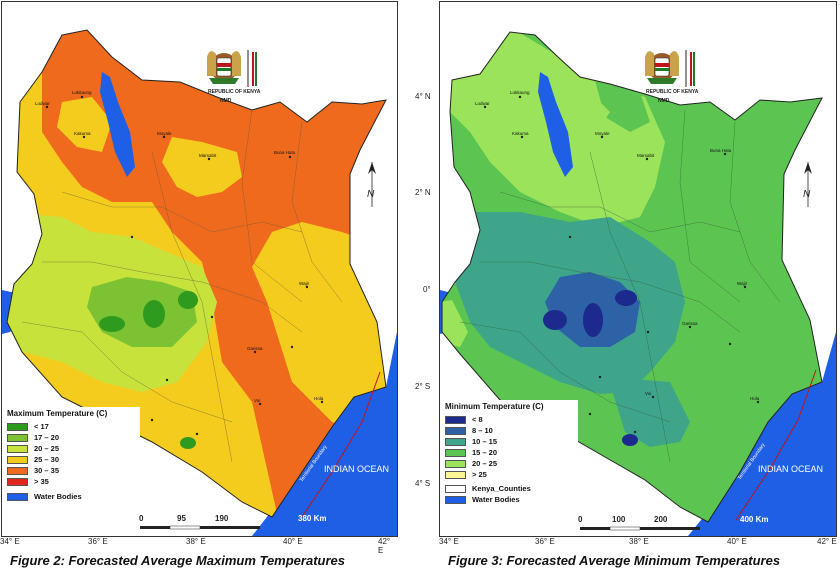 The height and width of the screenshot is (571, 840). Describe the element at coordinates (73, 437) in the screenshot. I see `legend-item: 17 – 20` at that location.